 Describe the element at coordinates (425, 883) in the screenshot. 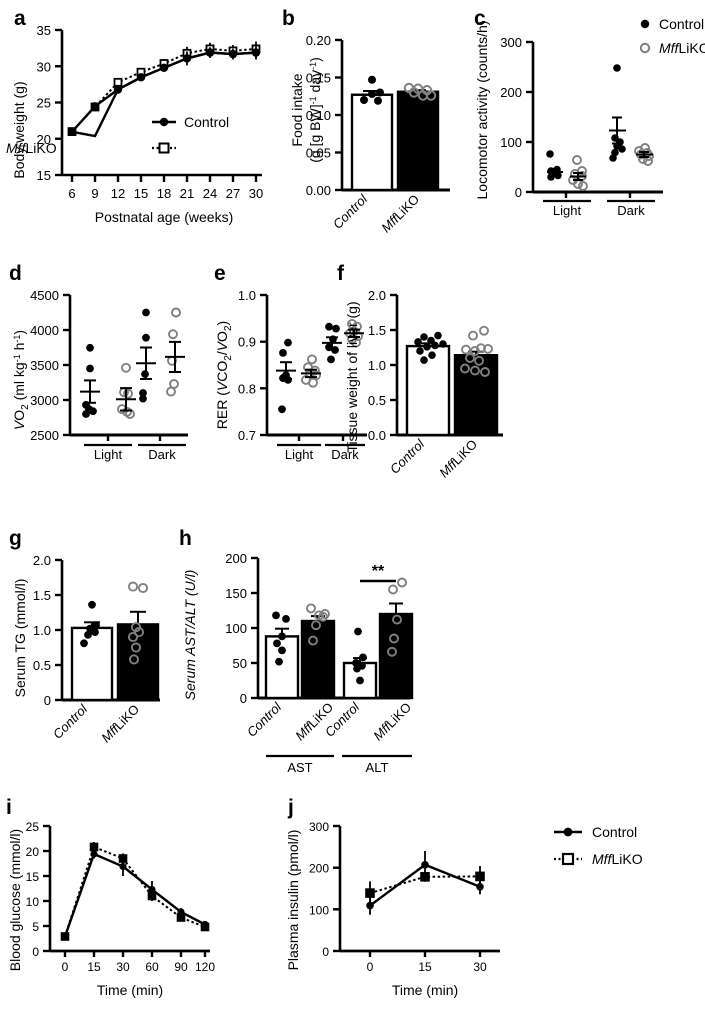

I see `panel-j-series-control` at that location.